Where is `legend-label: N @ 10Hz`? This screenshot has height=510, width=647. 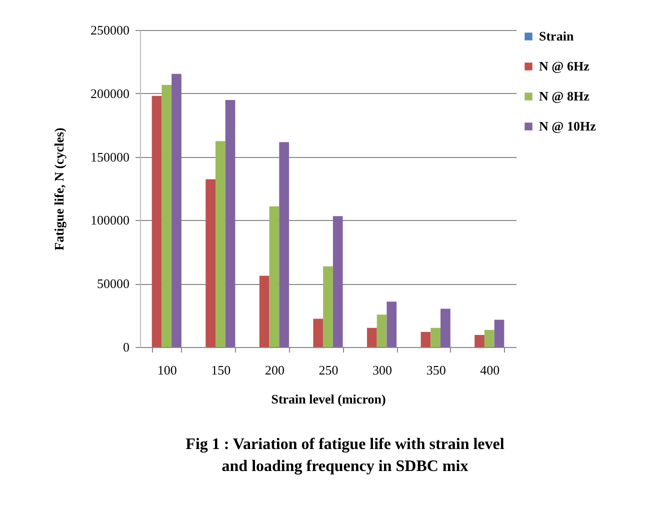
legend-label: N @ 10Hz is located at coordinates (567, 126).